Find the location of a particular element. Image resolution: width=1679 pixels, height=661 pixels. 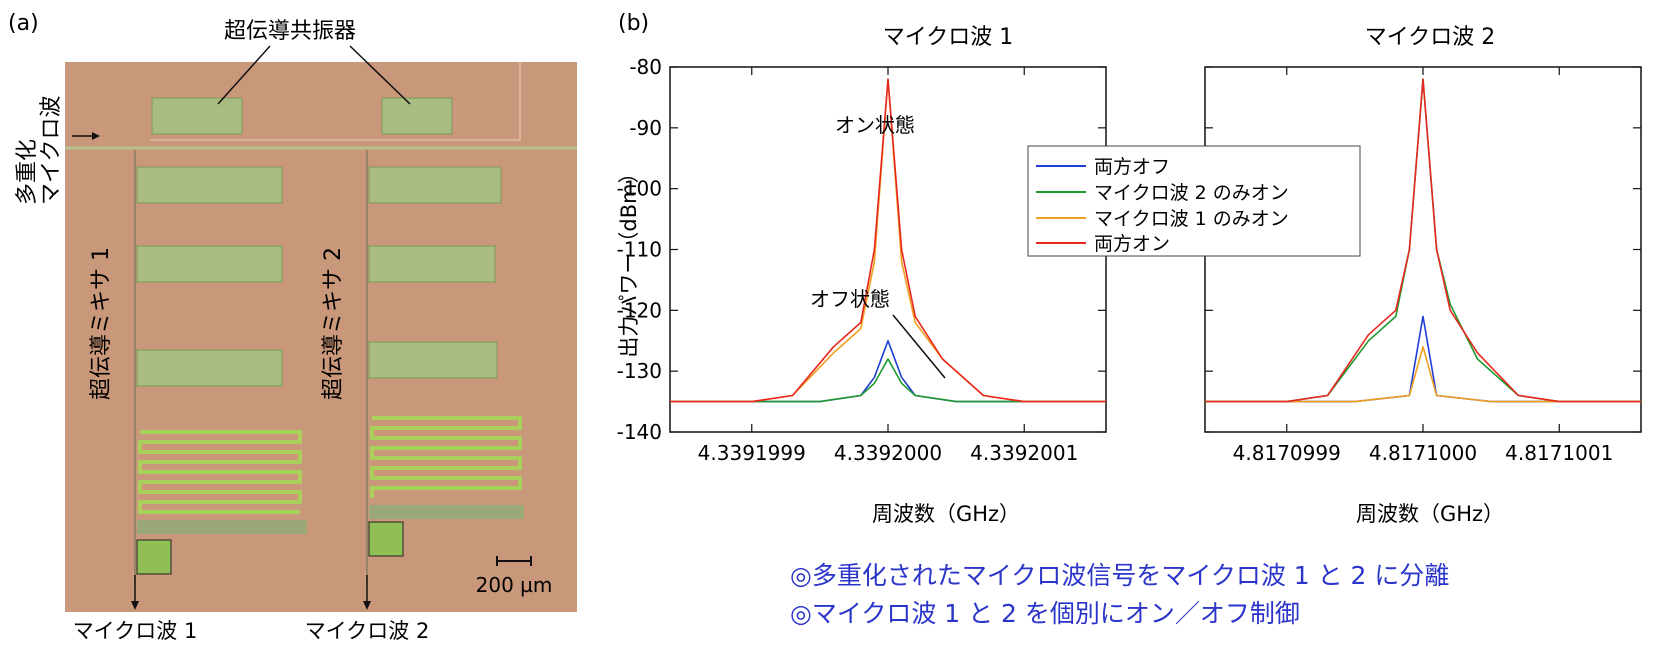

chart-1-ytick-label: -140 is located at coordinates (639, 432).